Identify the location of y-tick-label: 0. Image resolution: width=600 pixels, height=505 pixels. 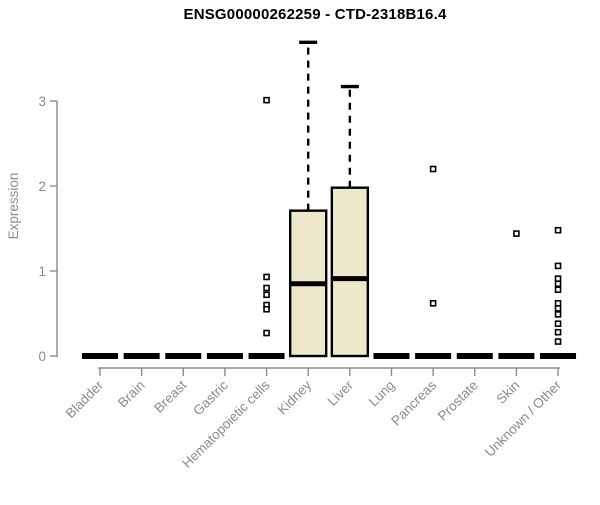
(42, 356).